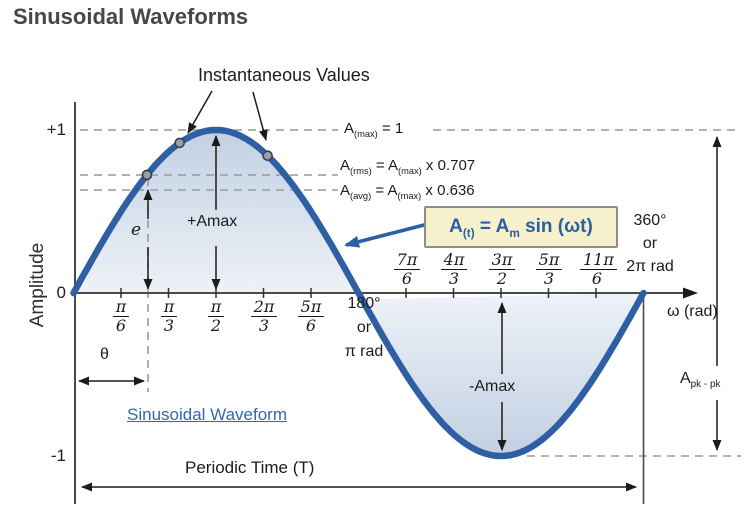  Describe the element at coordinates (104, 354) in the screenshot. I see `theta-label: θ` at that location.